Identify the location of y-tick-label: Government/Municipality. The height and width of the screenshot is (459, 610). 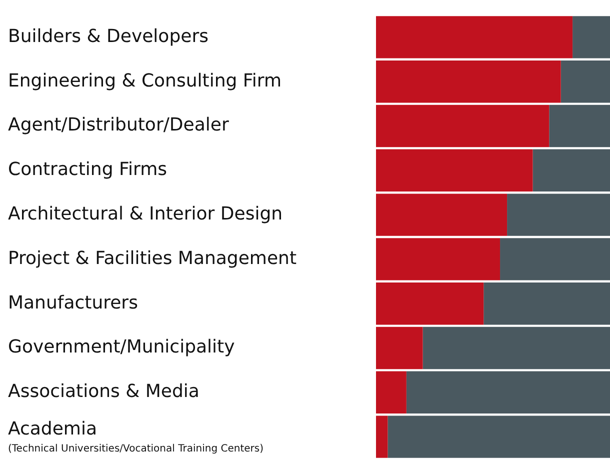
(122, 347).